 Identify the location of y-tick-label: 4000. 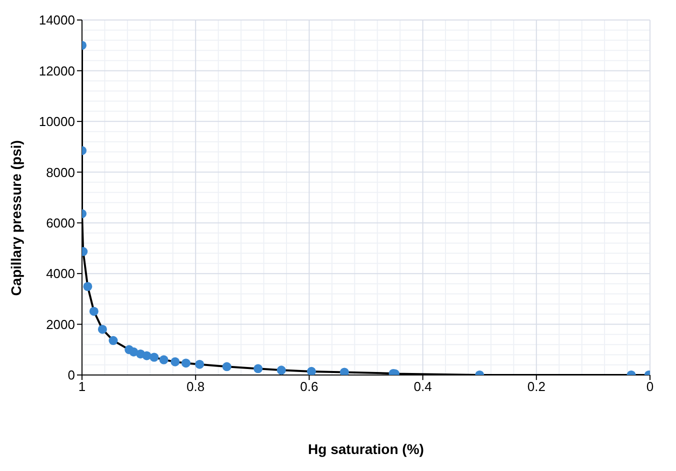
(60, 274).